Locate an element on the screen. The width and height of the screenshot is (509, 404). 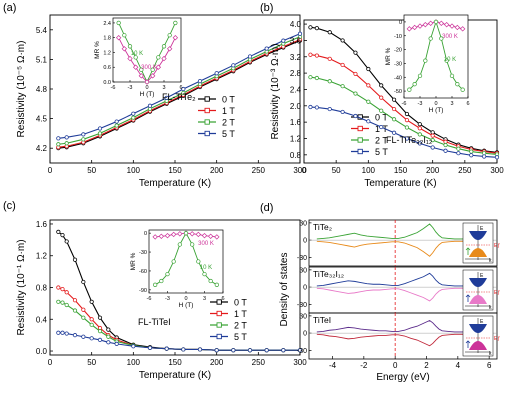
inset-series-label: 300 K is located at coordinates (149, 68).